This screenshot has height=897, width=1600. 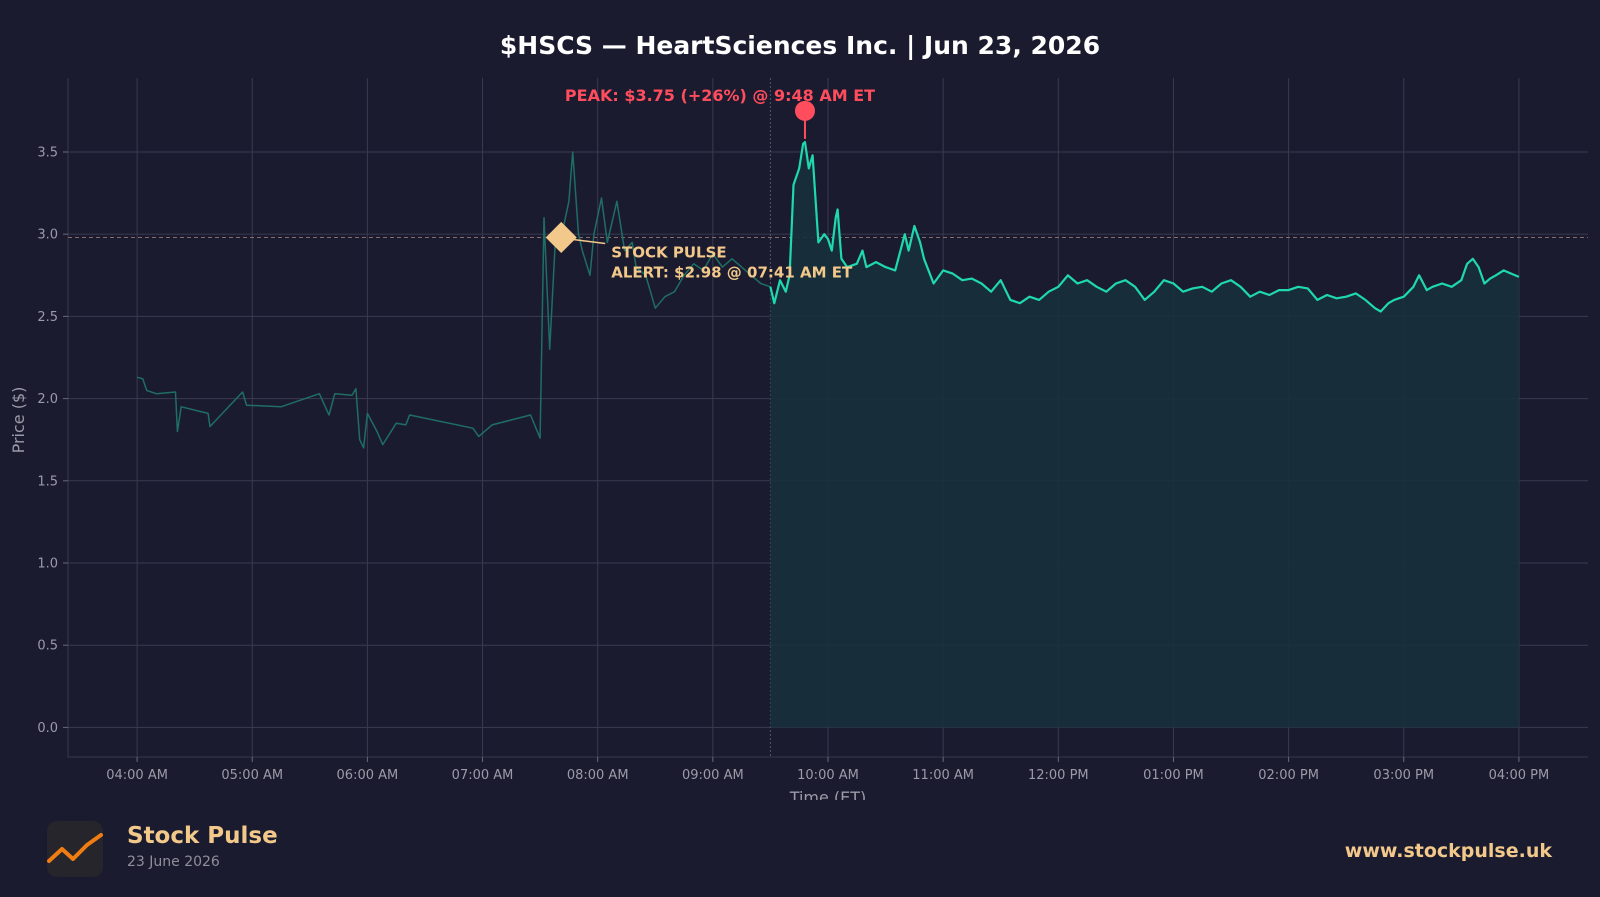 I want to click on logo-icon, so click(x=75, y=849).